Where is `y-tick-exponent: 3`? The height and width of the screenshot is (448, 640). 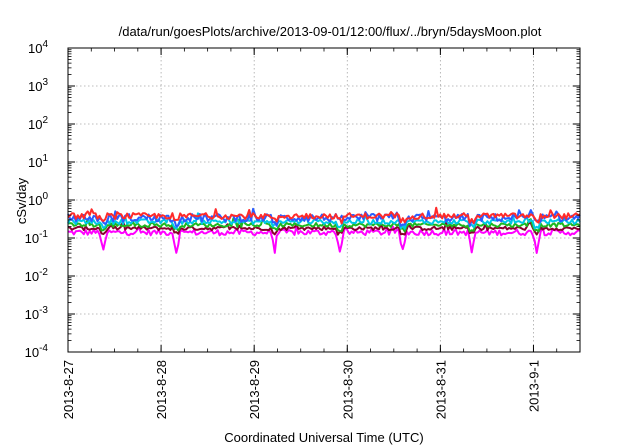
y-tick-exponent: 3 is located at coordinates (45, 82).